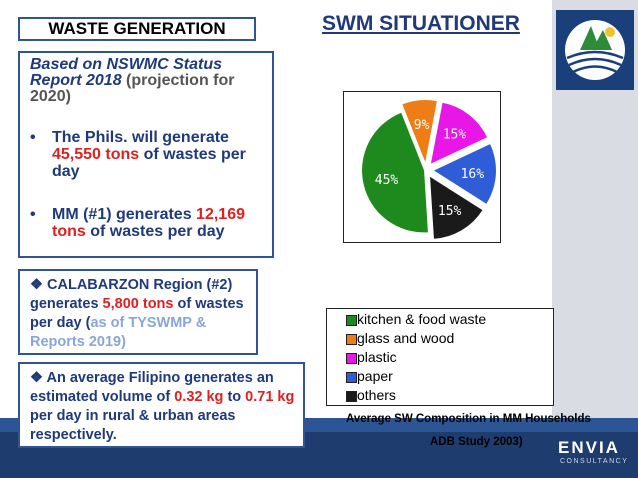  I want to click on legend-item: kitchen & food waste, so click(416, 319).